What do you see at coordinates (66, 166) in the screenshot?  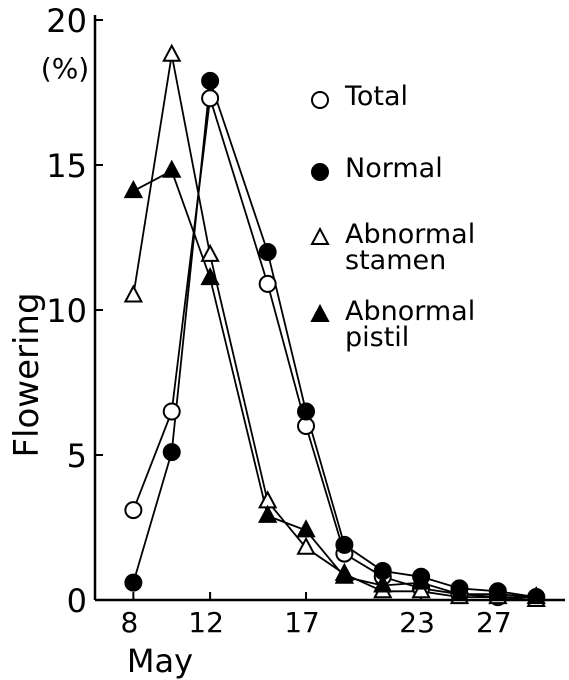 I see `y-tick-label: 15` at bounding box center [66, 166].